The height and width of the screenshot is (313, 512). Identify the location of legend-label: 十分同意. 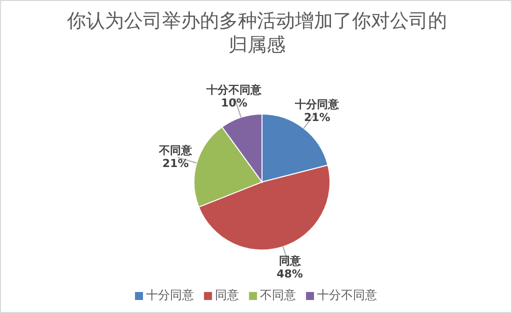
(169, 295).